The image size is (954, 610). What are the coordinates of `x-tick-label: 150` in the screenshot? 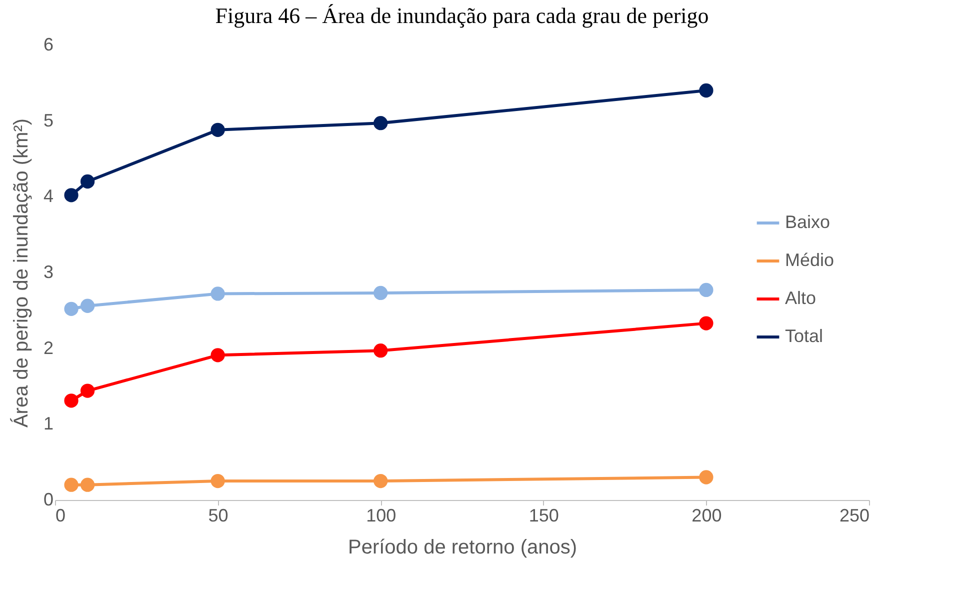 It's located at (543, 516).